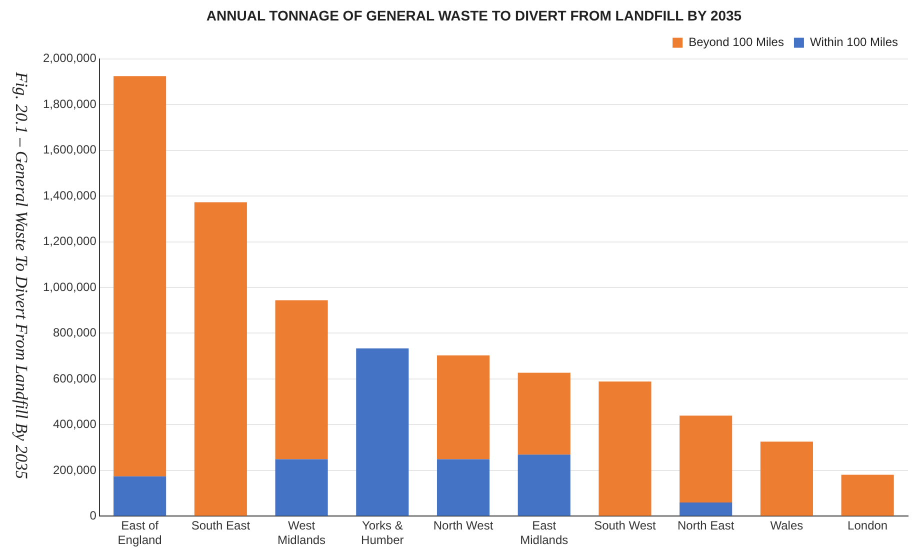 The height and width of the screenshot is (551, 914). What do you see at coordinates (69, 103) in the screenshot?
I see `y-tick-label: 1,800,000` at bounding box center [69, 103].